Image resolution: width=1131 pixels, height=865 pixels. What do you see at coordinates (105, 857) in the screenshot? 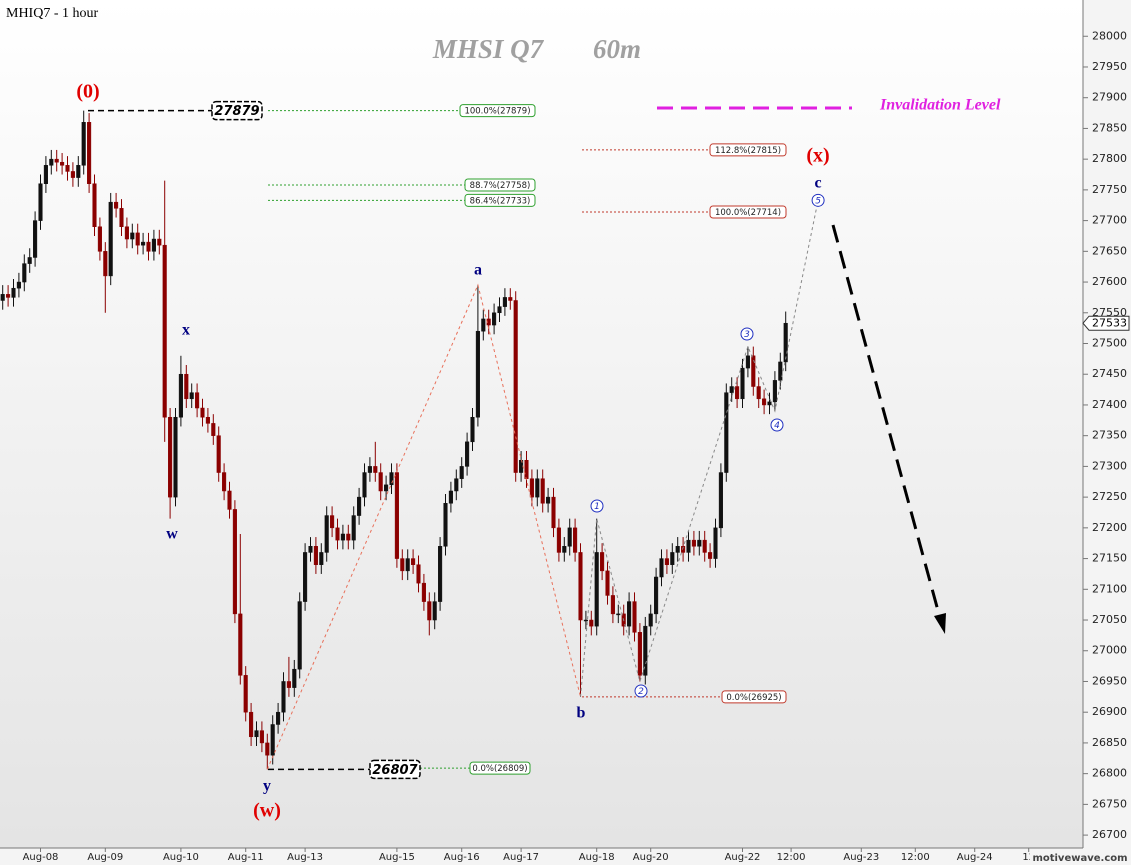
I see `x-tick-label: Aug-09` at bounding box center [105, 857].